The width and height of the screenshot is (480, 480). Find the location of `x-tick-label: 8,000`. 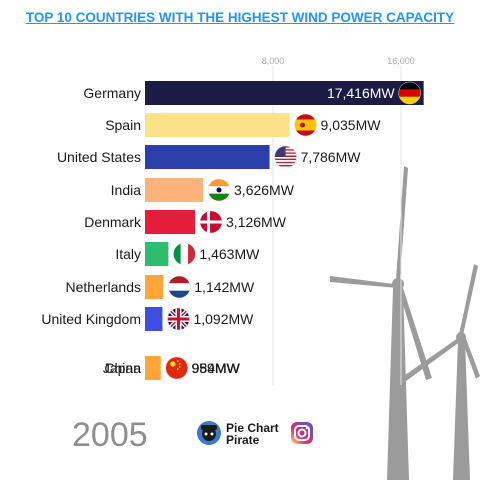

x-tick-label: 8,000 is located at coordinates (273, 61).